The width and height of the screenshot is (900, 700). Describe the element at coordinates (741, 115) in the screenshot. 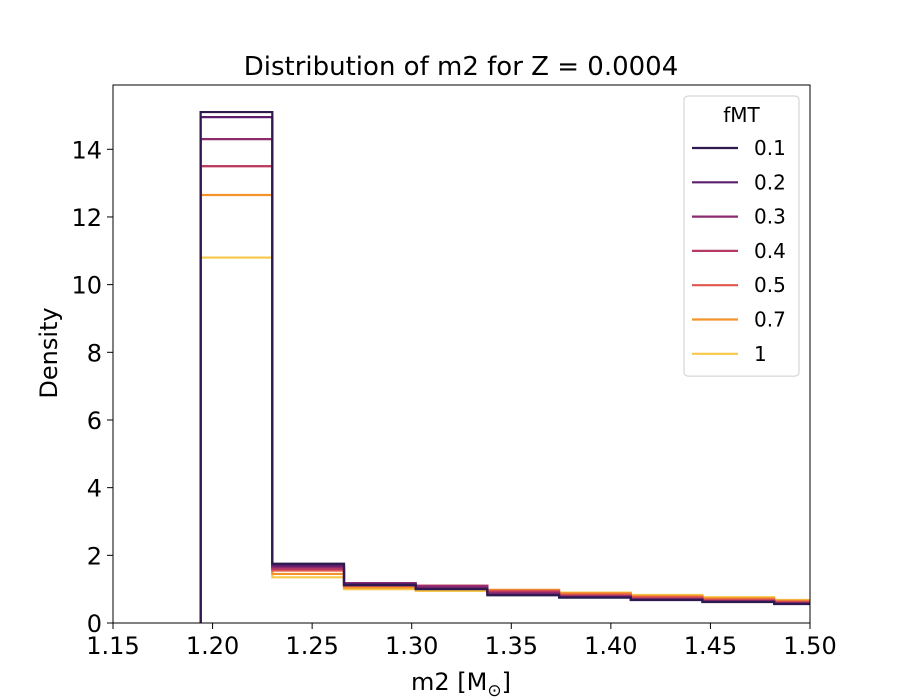

I see `legend-title: fMT` at that location.